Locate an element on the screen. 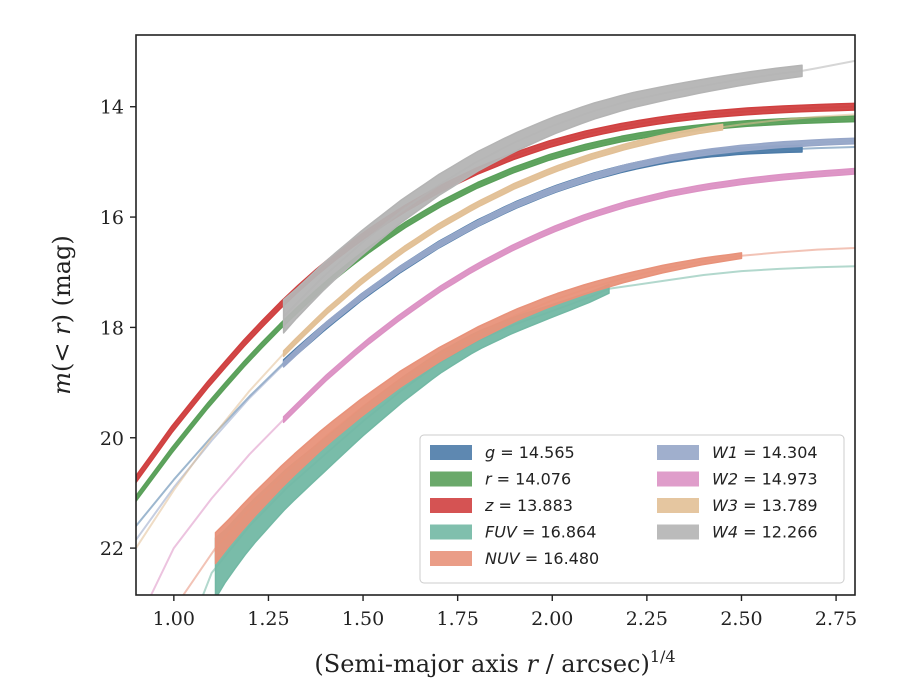 The image size is (900, 700). x-tick-label: 1.25 is located at coordinates (268, 619).